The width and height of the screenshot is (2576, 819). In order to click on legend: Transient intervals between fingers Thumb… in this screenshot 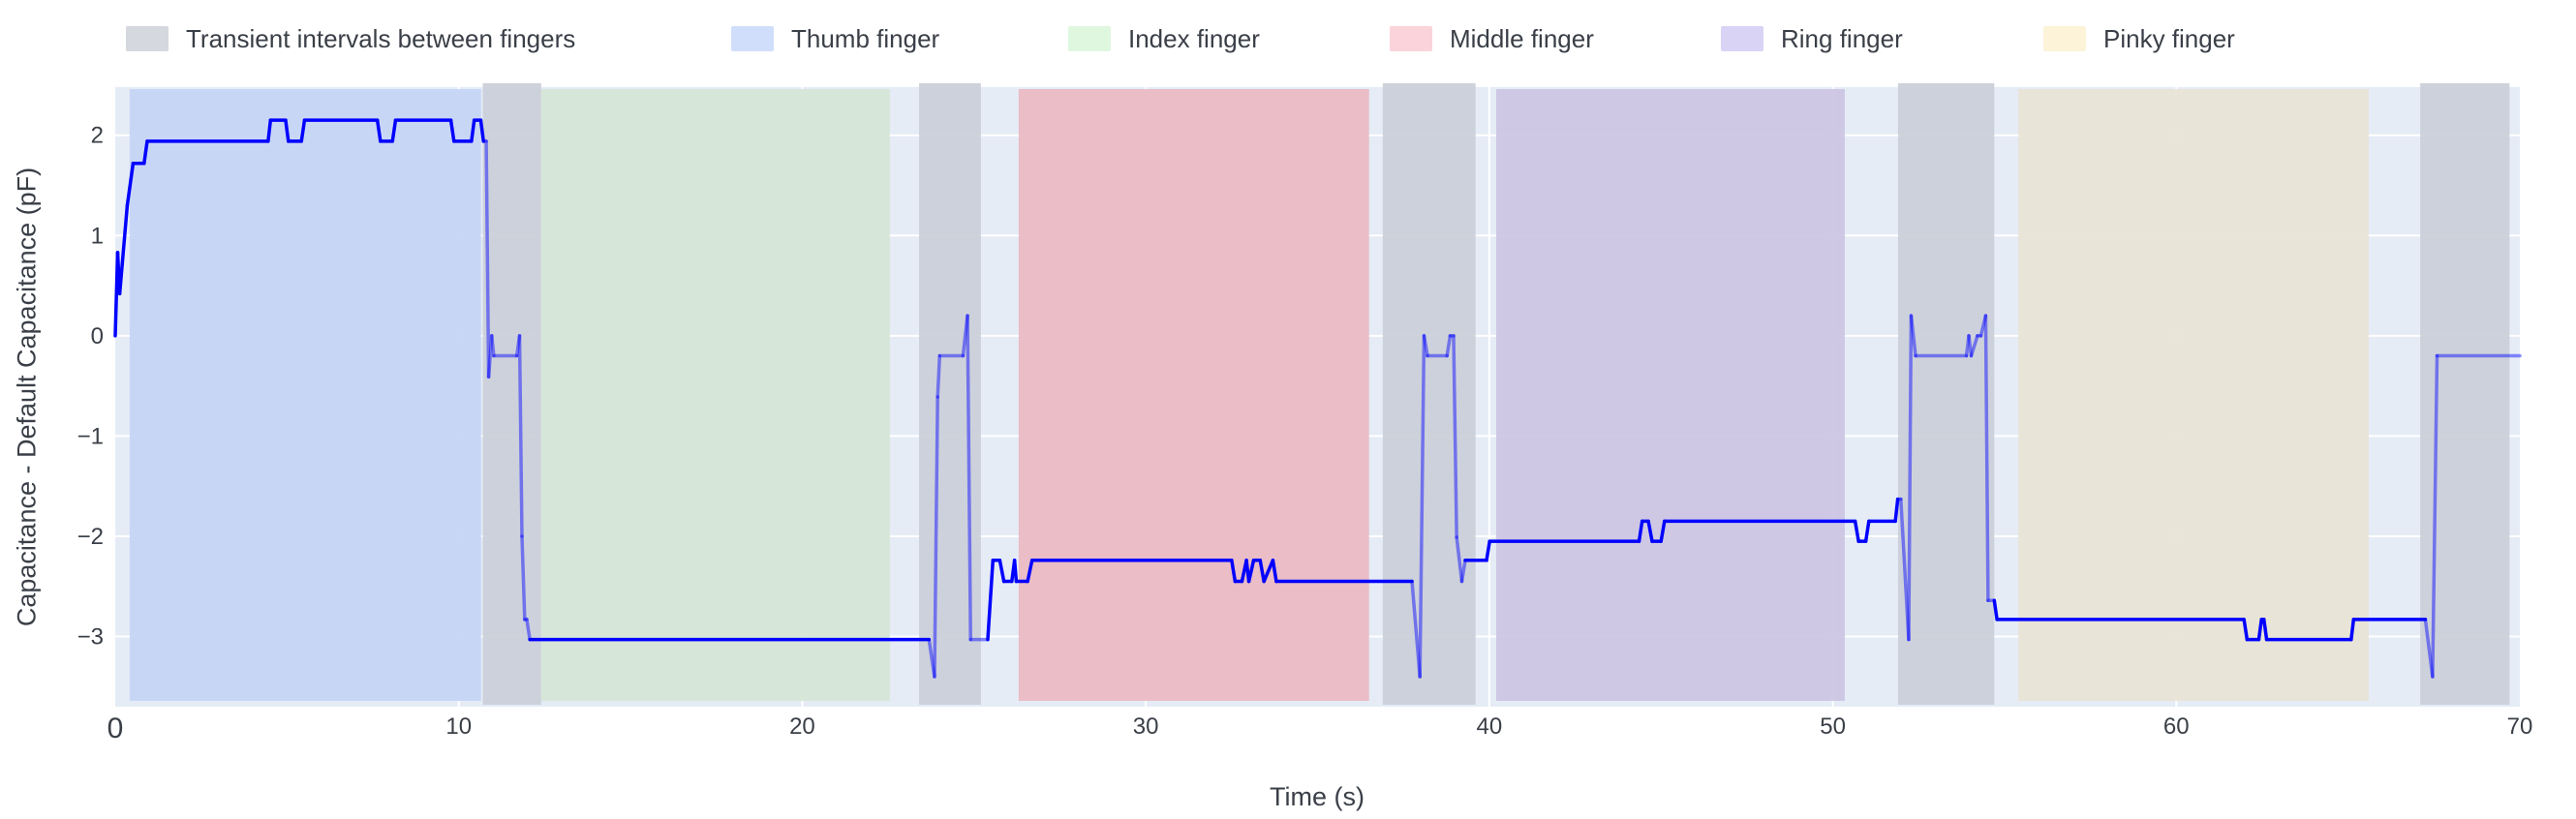, I will do `click(1288, 41)`.